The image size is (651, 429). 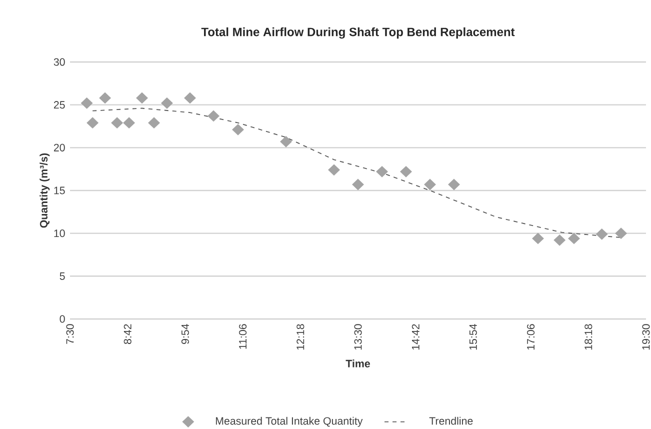 What do you see at coordinates (451, 420) in the screenshot?
I see `legend-label: Trendline` at bounding box center [451, 420].